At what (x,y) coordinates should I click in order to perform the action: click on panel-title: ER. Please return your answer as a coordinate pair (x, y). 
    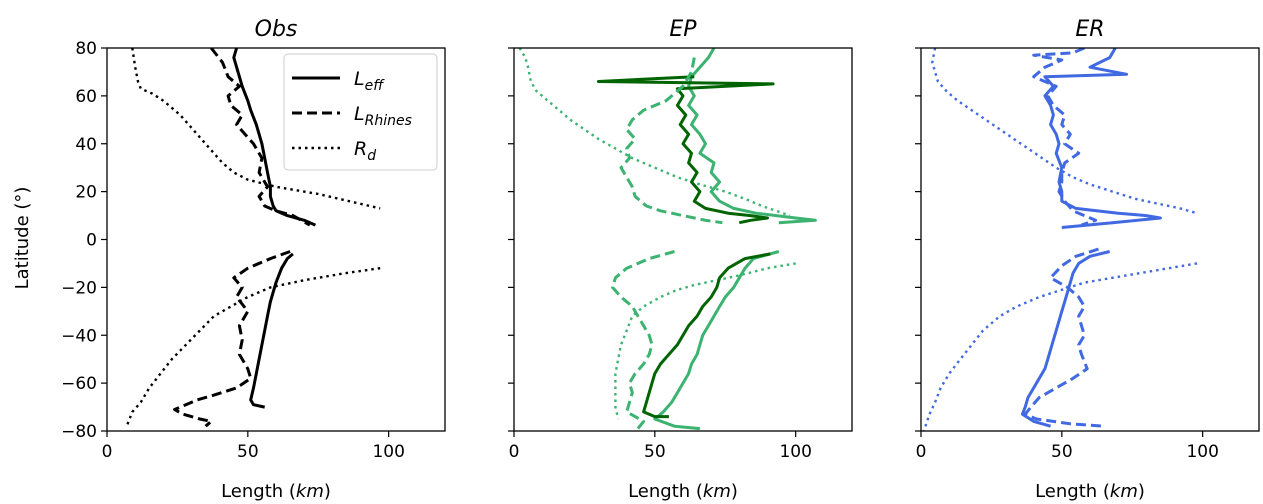
    Looking at the image, I should click on (1089, 29).